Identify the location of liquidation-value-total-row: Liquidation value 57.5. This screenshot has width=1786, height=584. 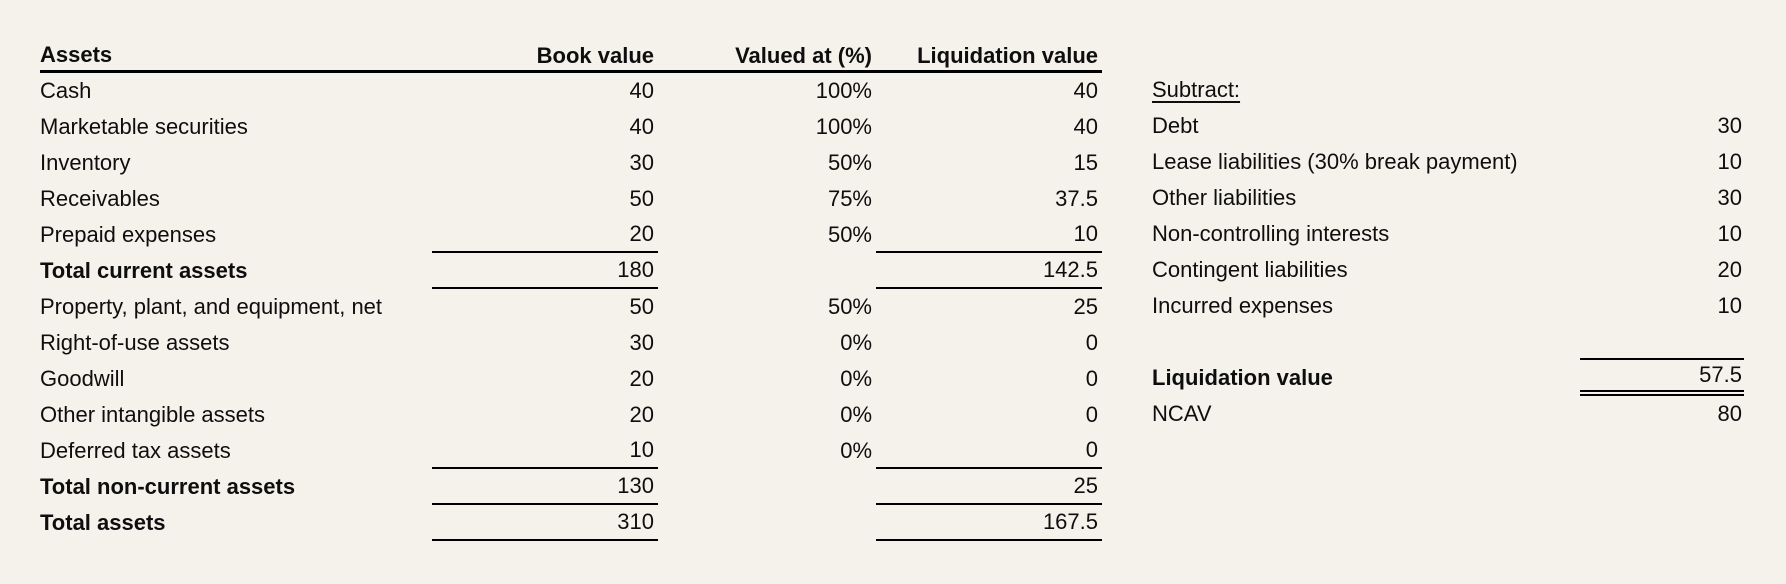
(1448, 378).